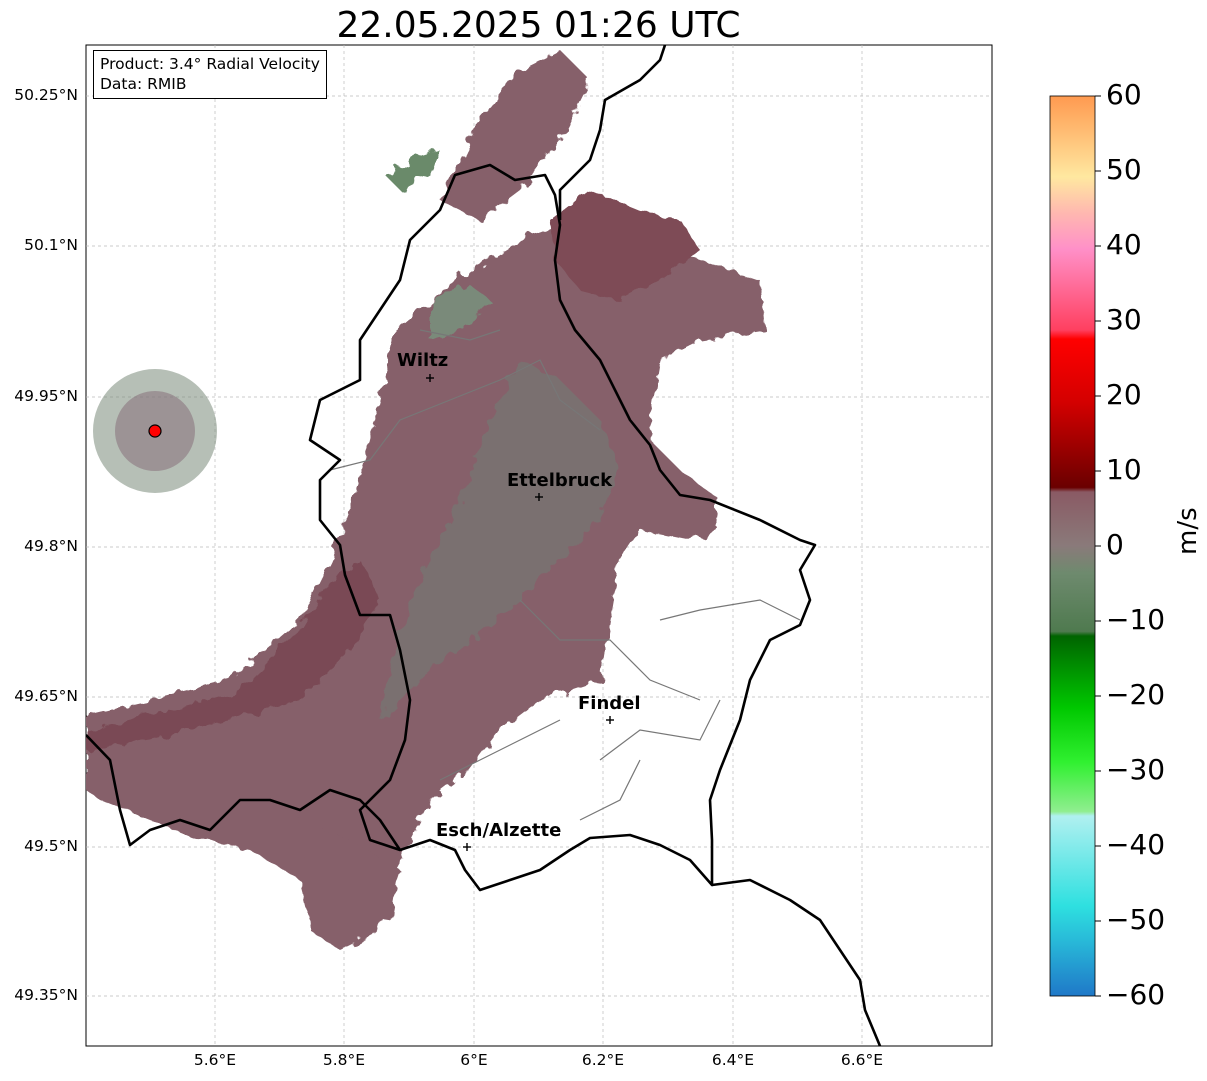  Describe the element at coordinates (350, 885) in the screenshot. I see `echo-south` at that location.